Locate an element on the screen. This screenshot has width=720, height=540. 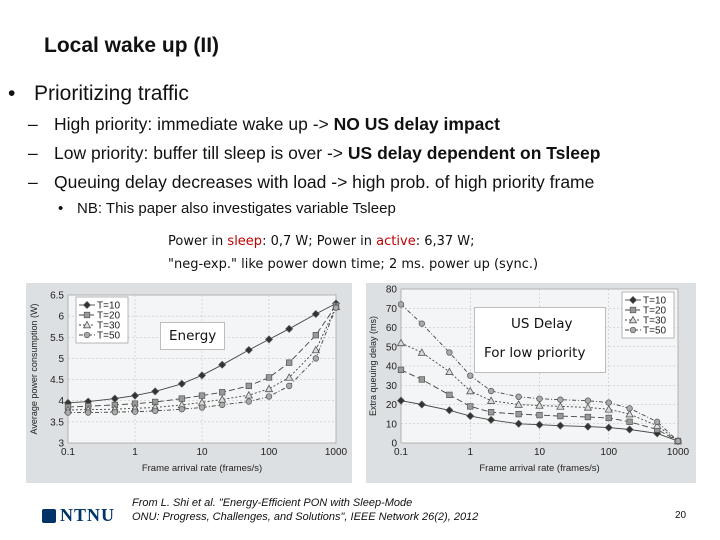
energy-callout: Energy is located at coordinates (193, 336).